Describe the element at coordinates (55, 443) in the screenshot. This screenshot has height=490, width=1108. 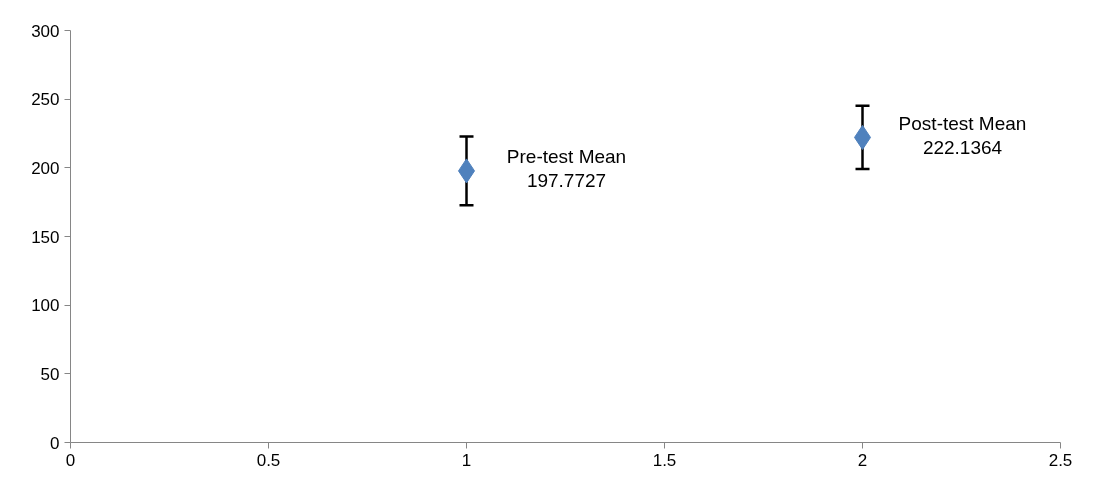
I see `y-tick-label: 0` at that location.